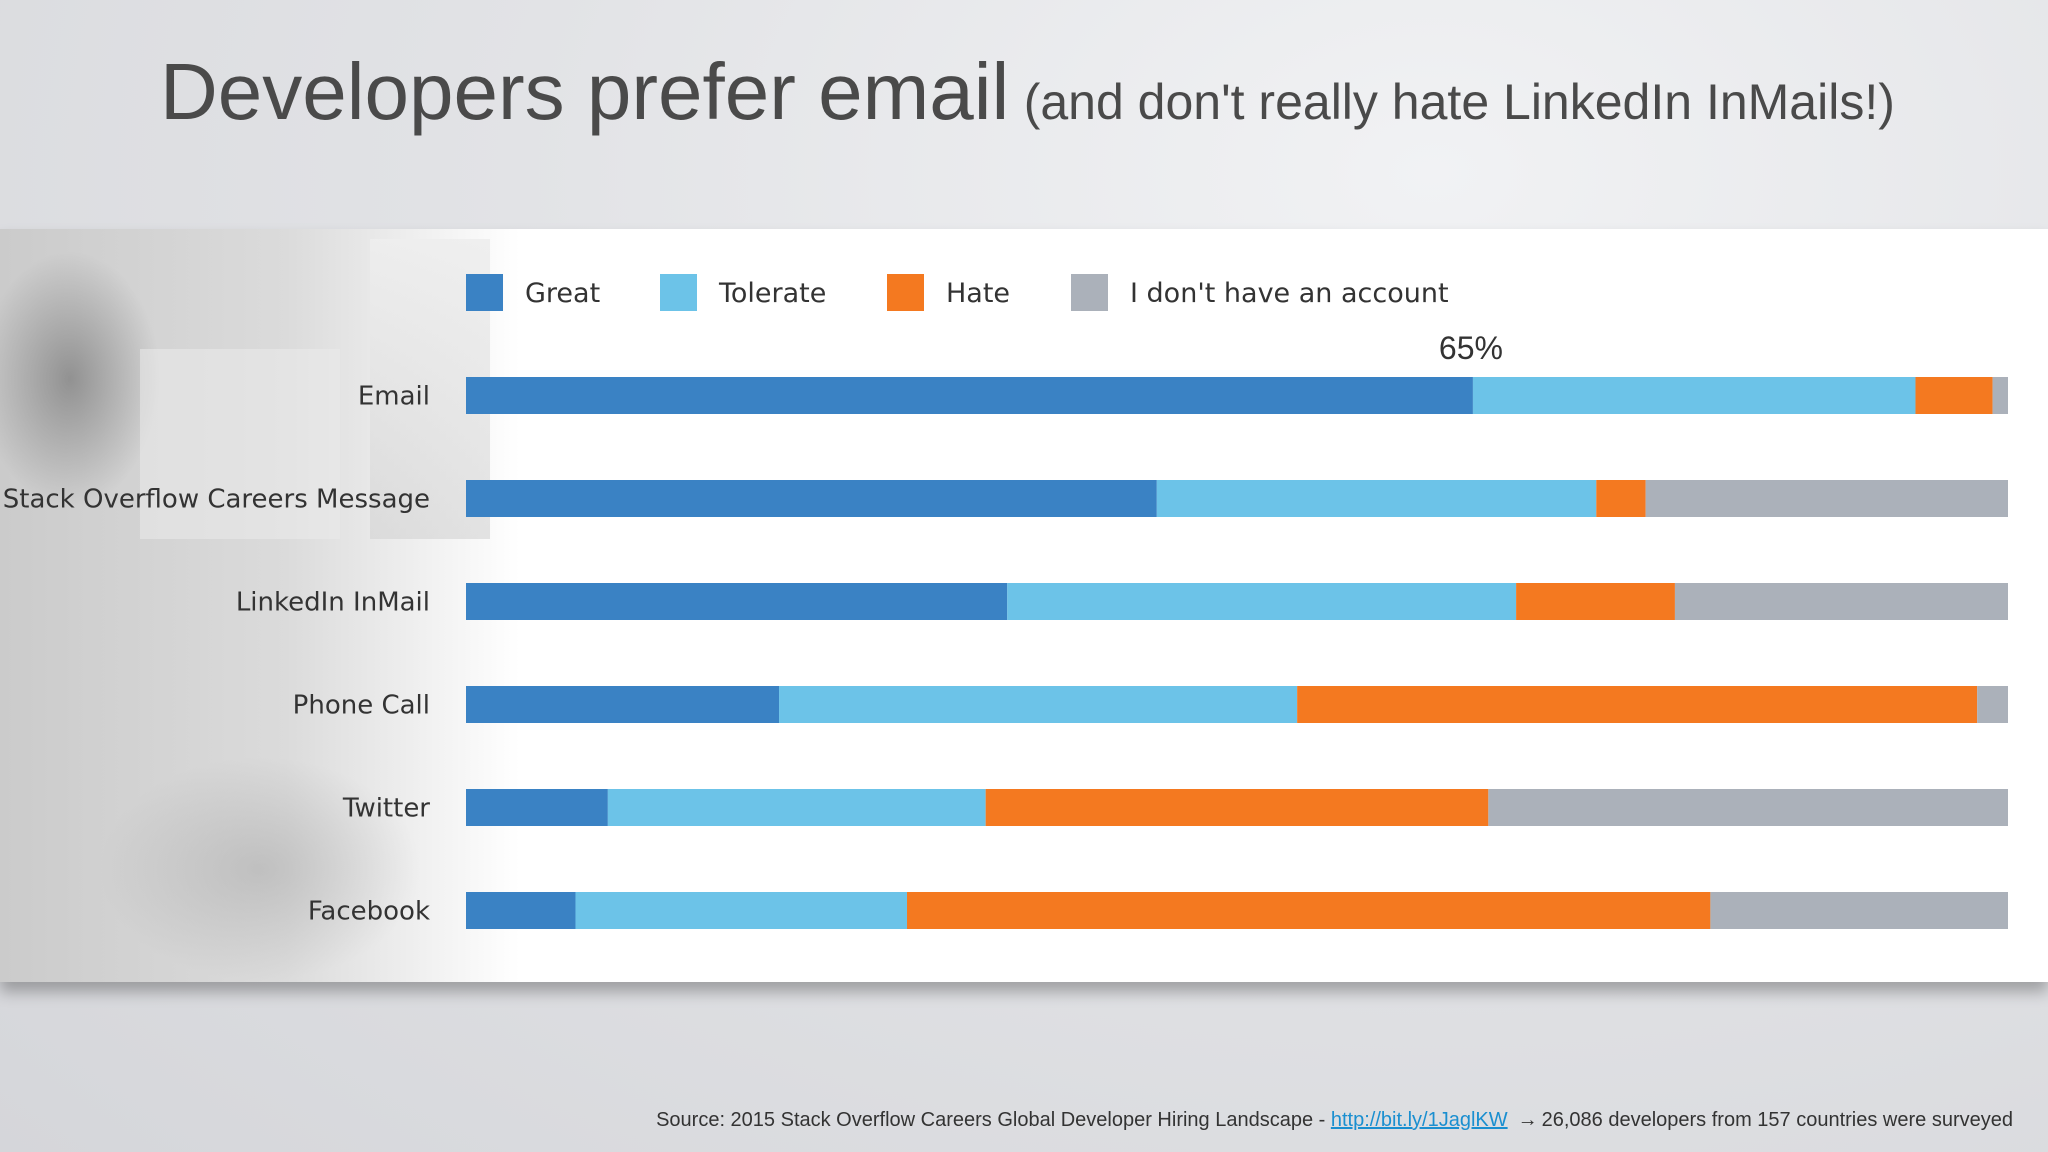 The height and width of the screenshot is (1152, 2048). I want to click on bar-facebook-great, so click(521, 910).